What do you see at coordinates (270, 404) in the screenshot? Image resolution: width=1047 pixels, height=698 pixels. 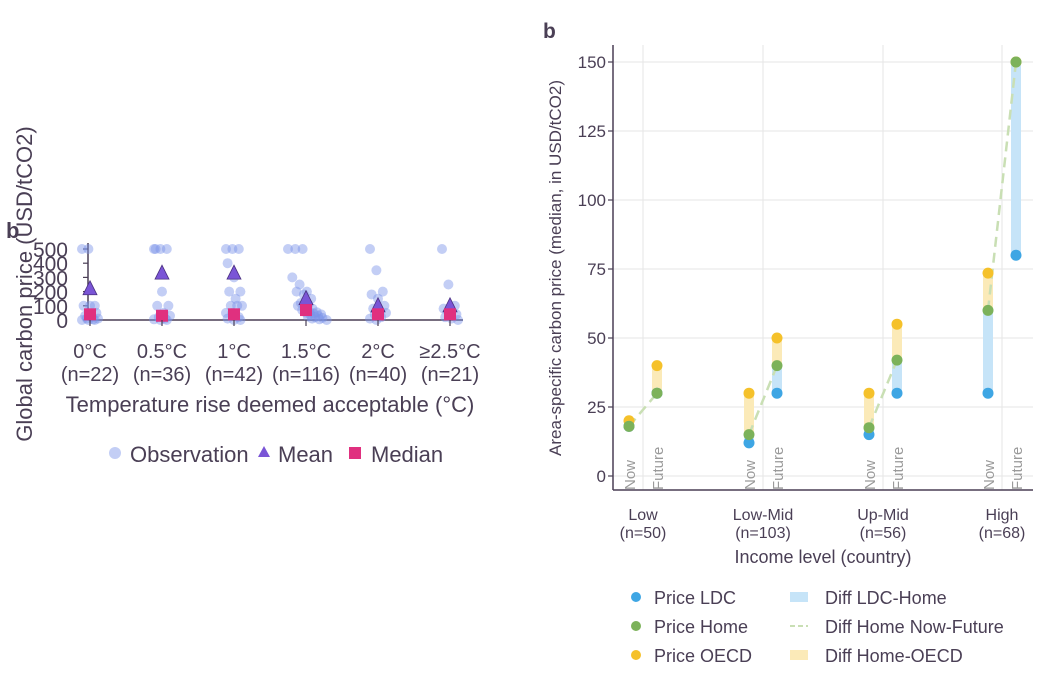 I see `x-axis-title: Temperature rise deemed acceptable (°C)` at bounding box center [270, 404].